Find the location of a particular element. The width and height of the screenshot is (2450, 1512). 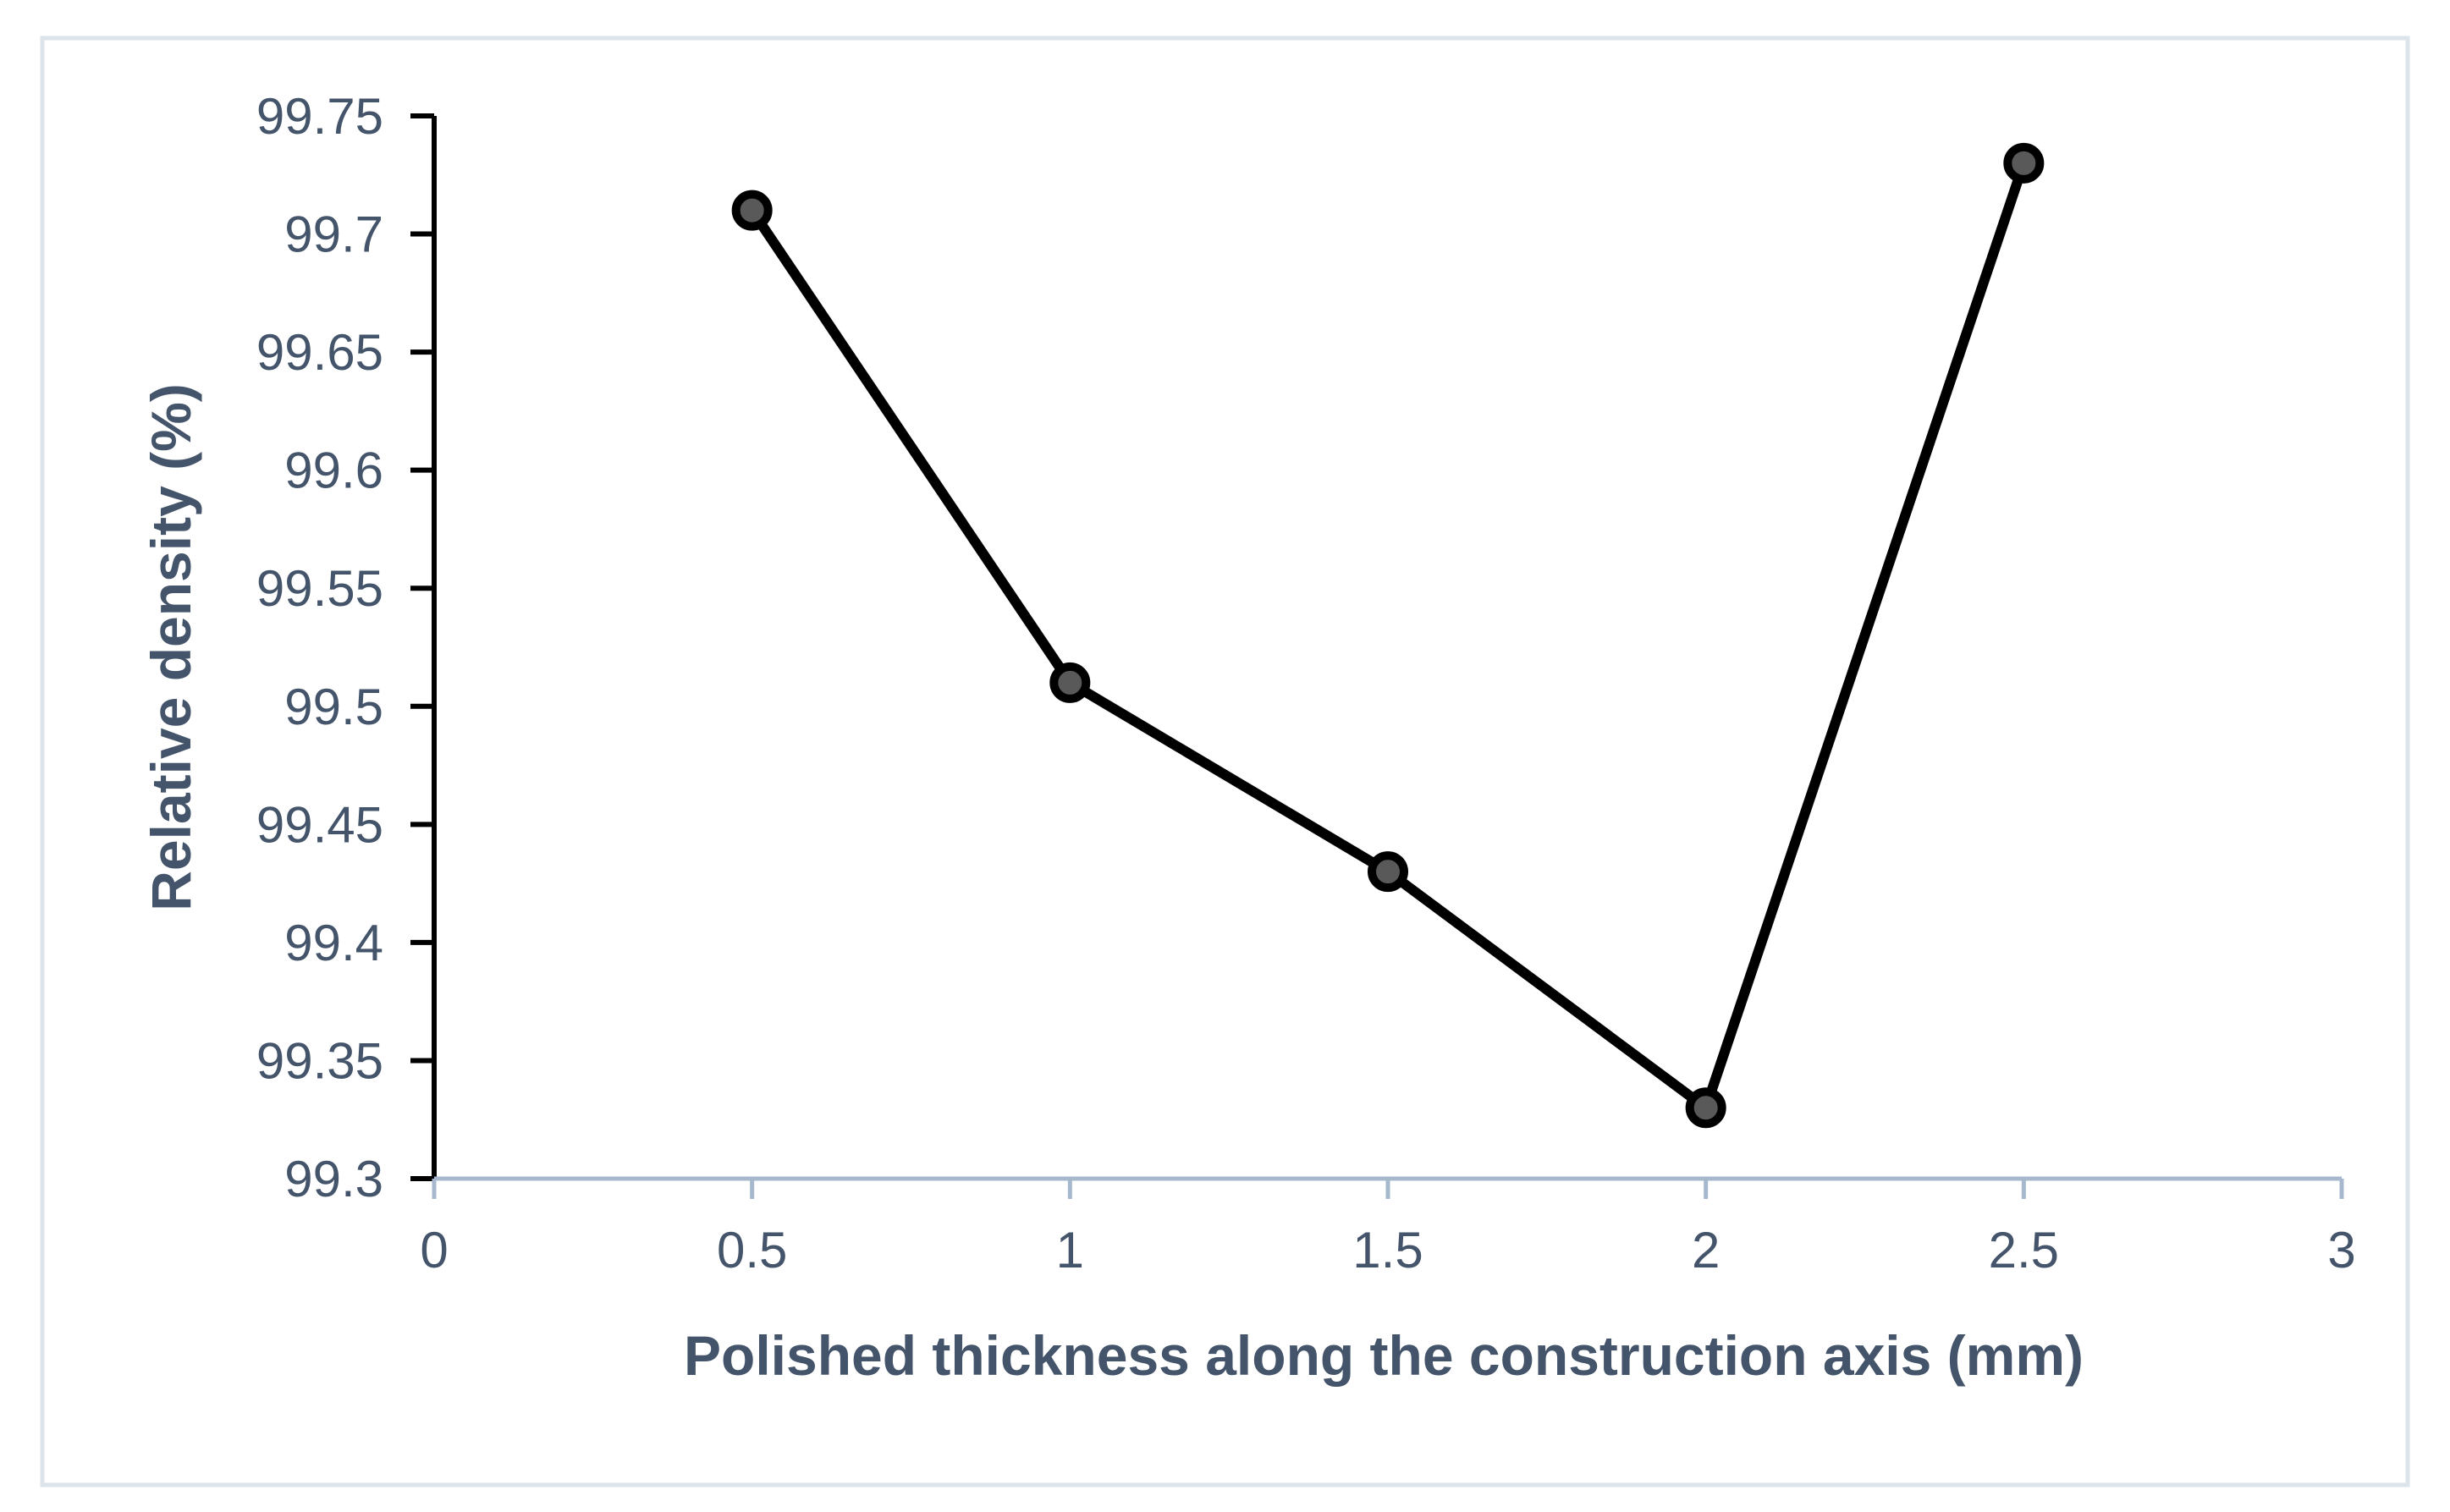

y-tick-label: 99.3 is located at coordinates (333, 1179).